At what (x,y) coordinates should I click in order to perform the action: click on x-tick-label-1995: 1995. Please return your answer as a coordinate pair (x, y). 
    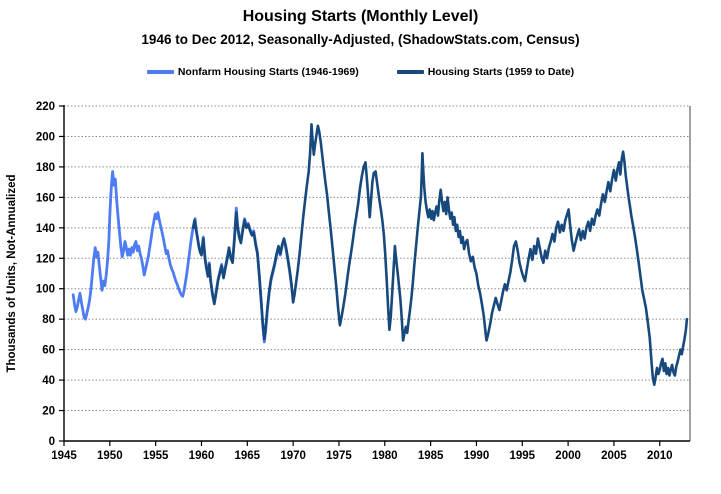
    Looking at the image, I should click on (522, 456).